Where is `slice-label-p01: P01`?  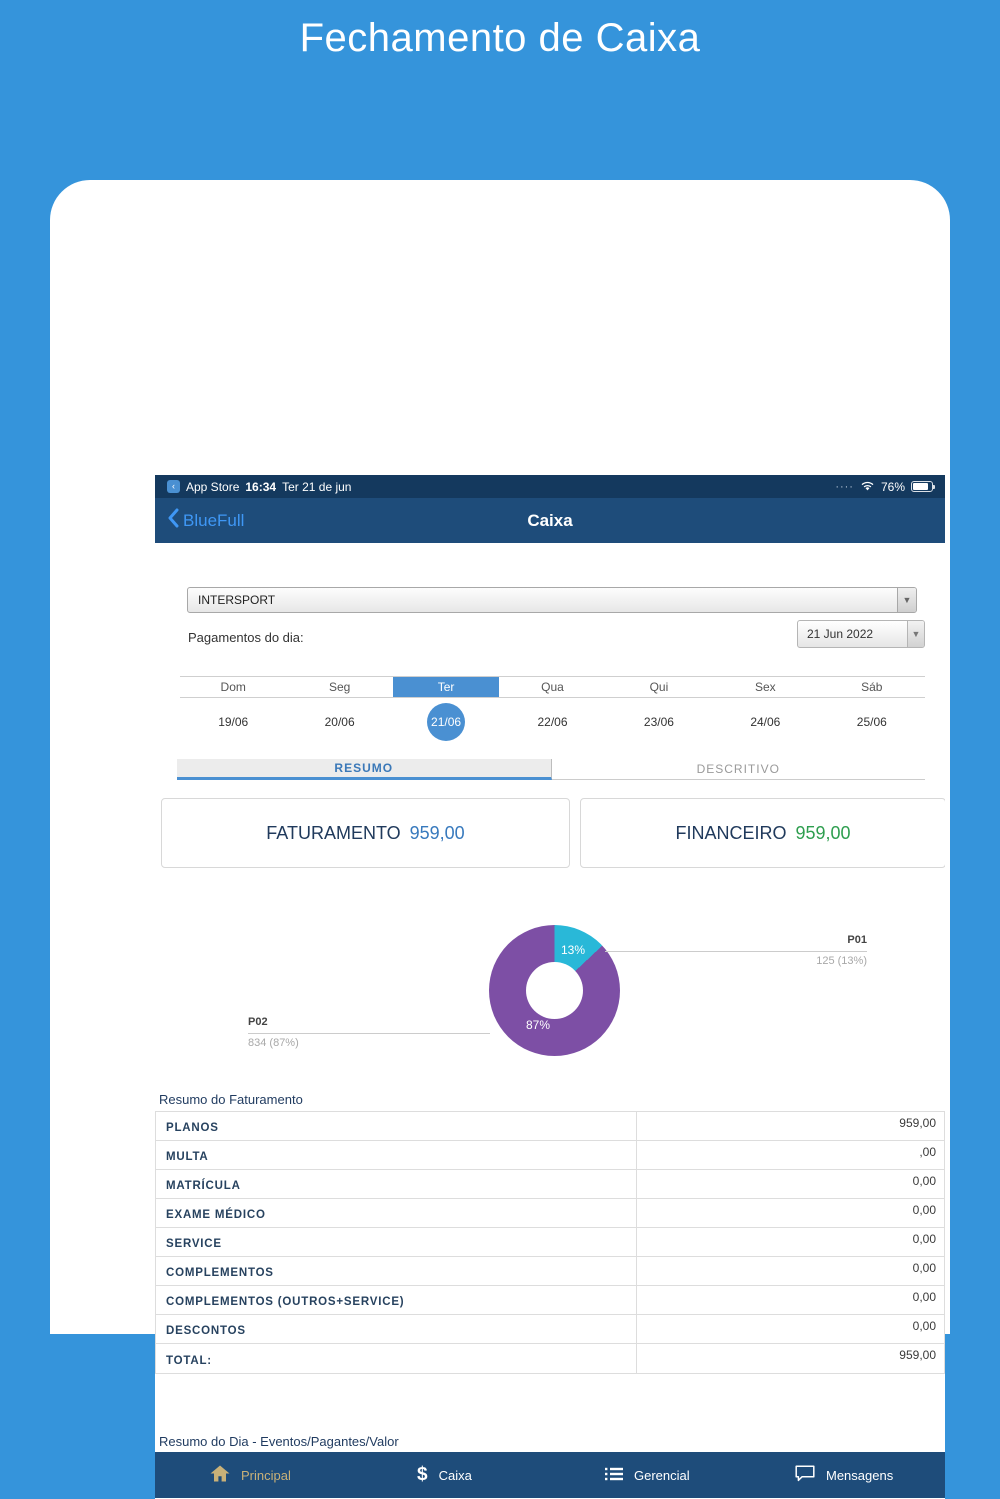 slice-label-p01: P01 is located at coordinates (857, 940).